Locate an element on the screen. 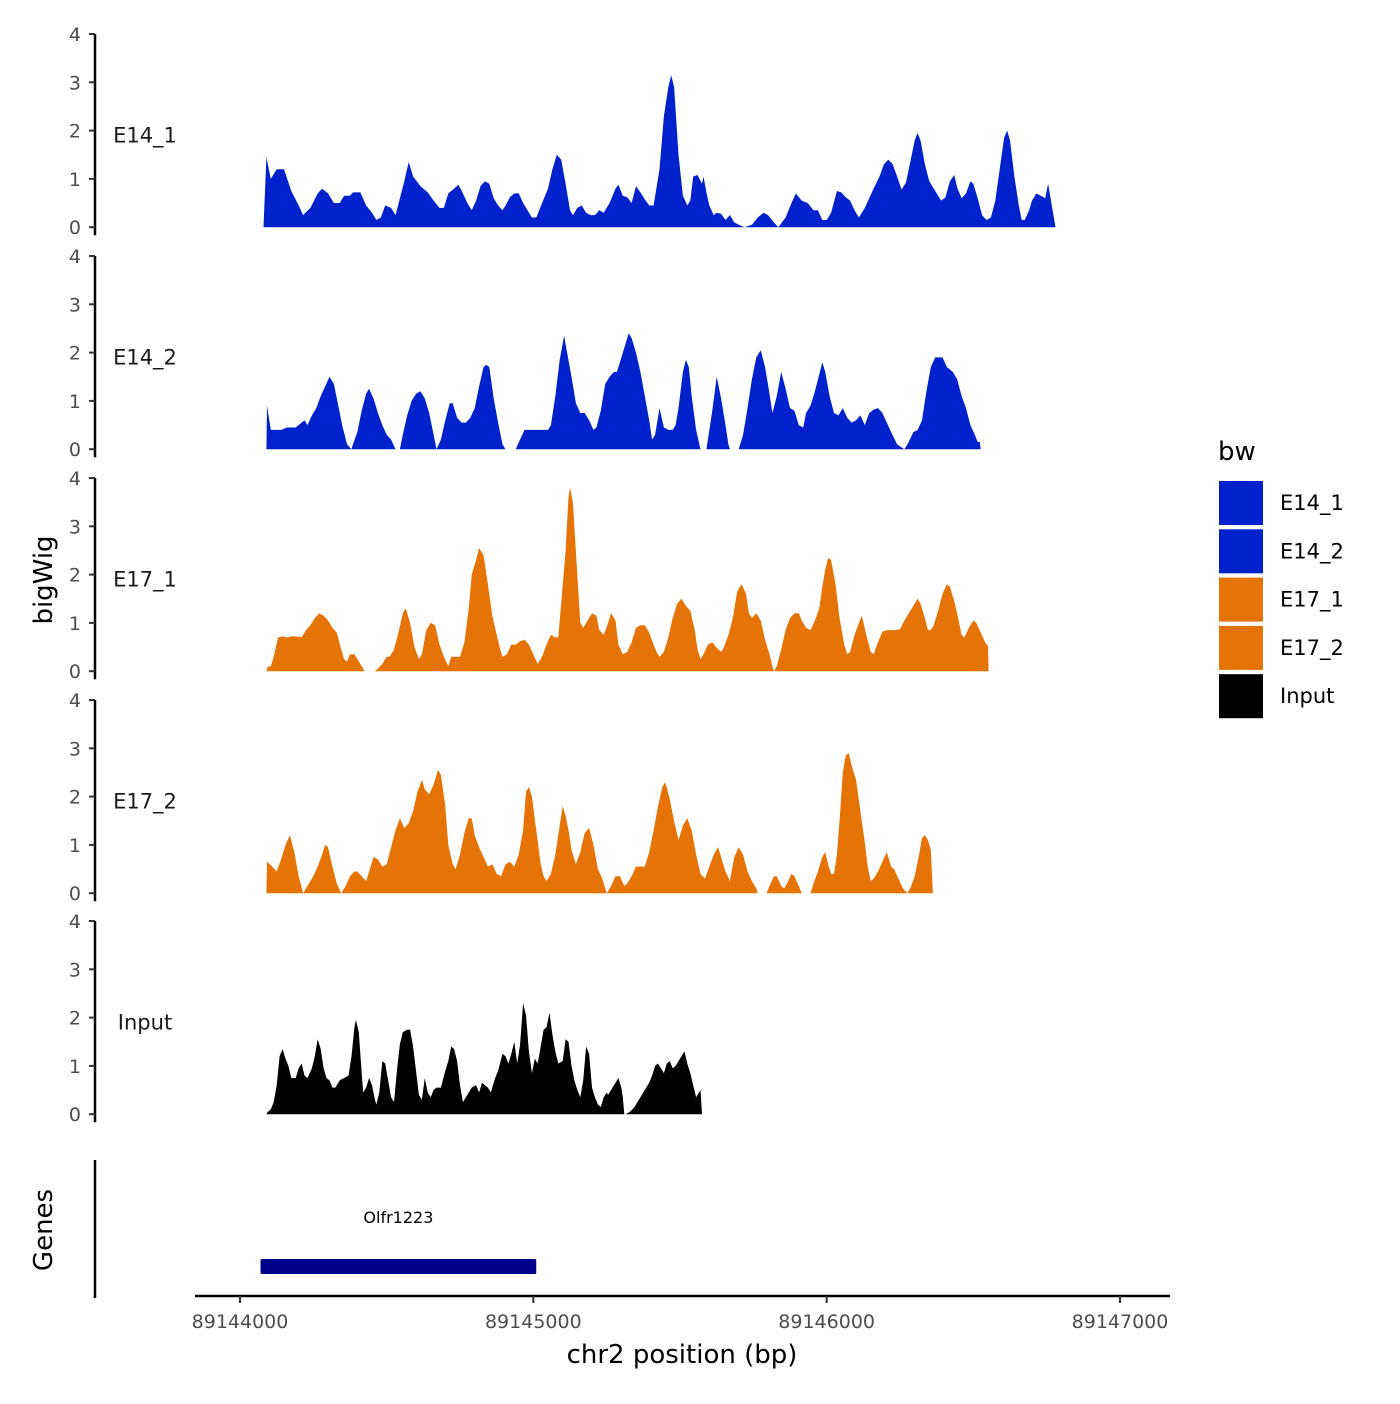 The width and height of the screenshot is (1400, 1404). legend-label: E14_1 is located at coordinates (1312, 503).